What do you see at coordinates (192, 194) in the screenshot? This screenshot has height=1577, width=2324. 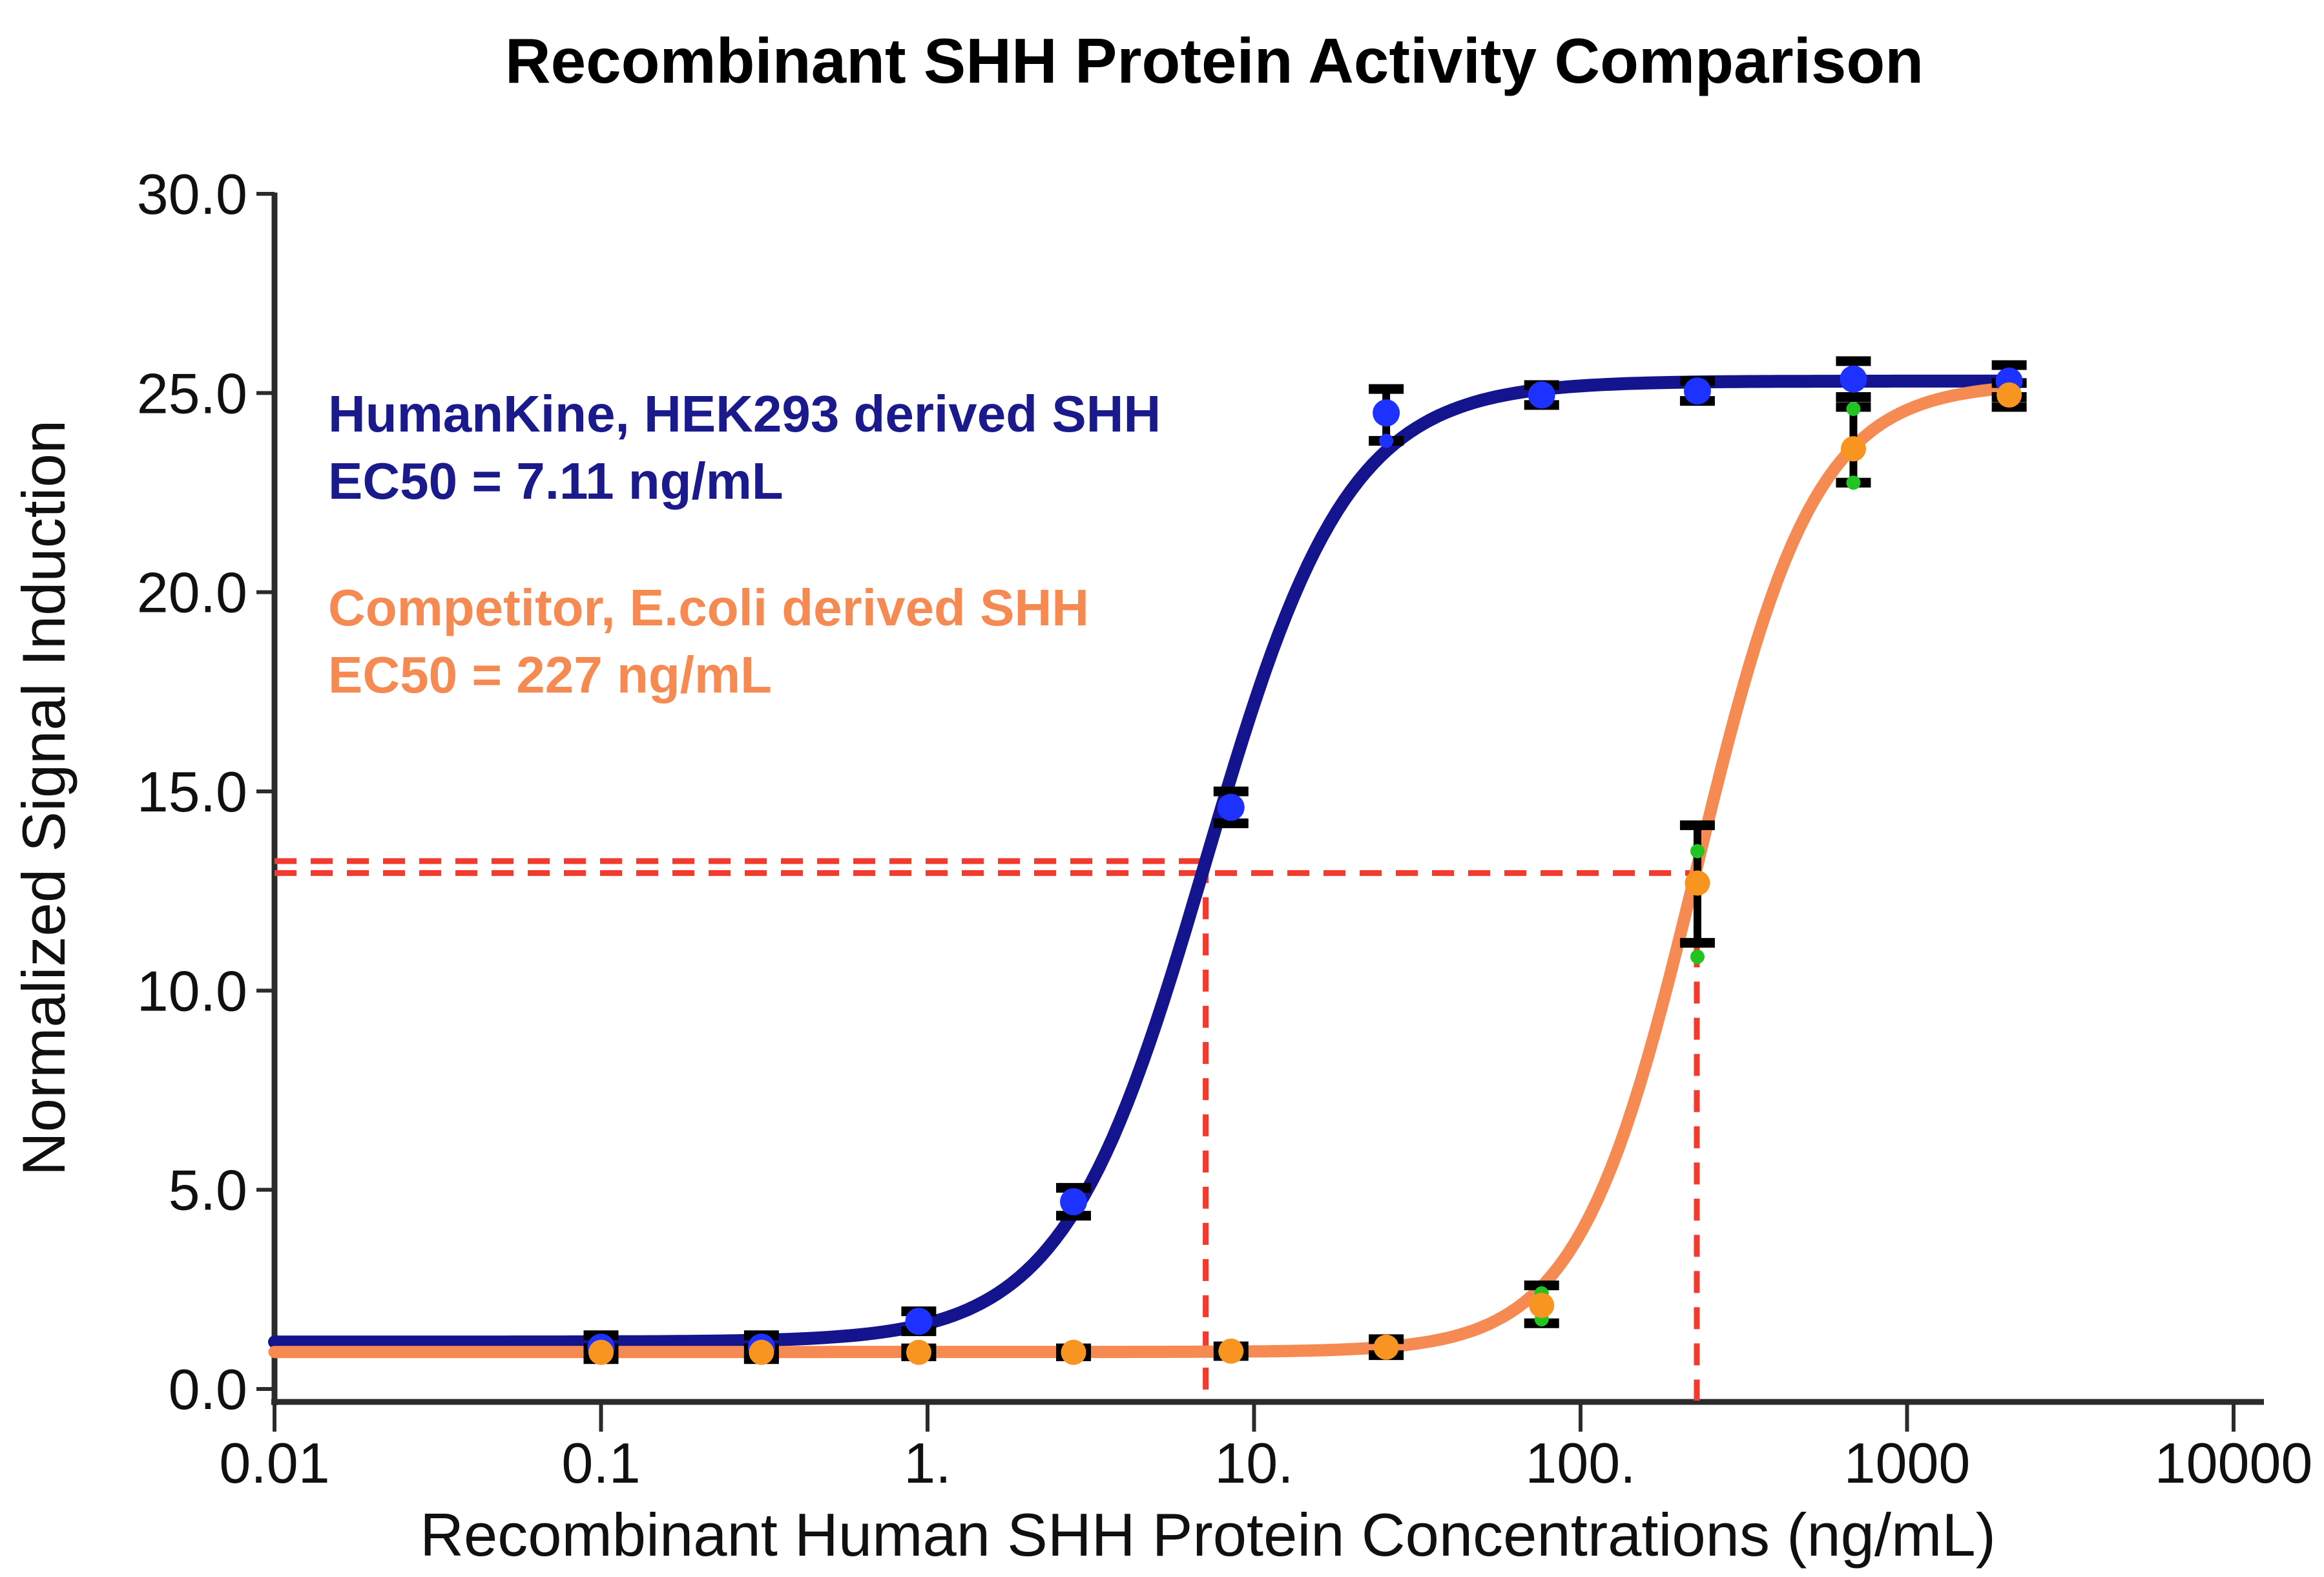 I see `y-tick-label: 30.0` at bounding box center [192, 194].